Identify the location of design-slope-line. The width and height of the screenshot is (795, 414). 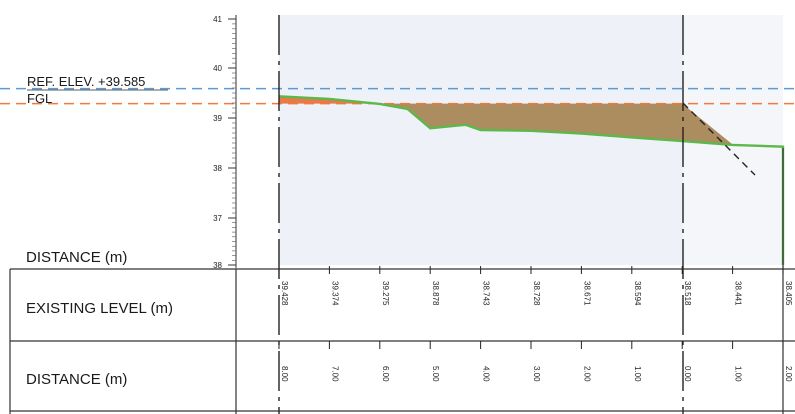
(719, 139).